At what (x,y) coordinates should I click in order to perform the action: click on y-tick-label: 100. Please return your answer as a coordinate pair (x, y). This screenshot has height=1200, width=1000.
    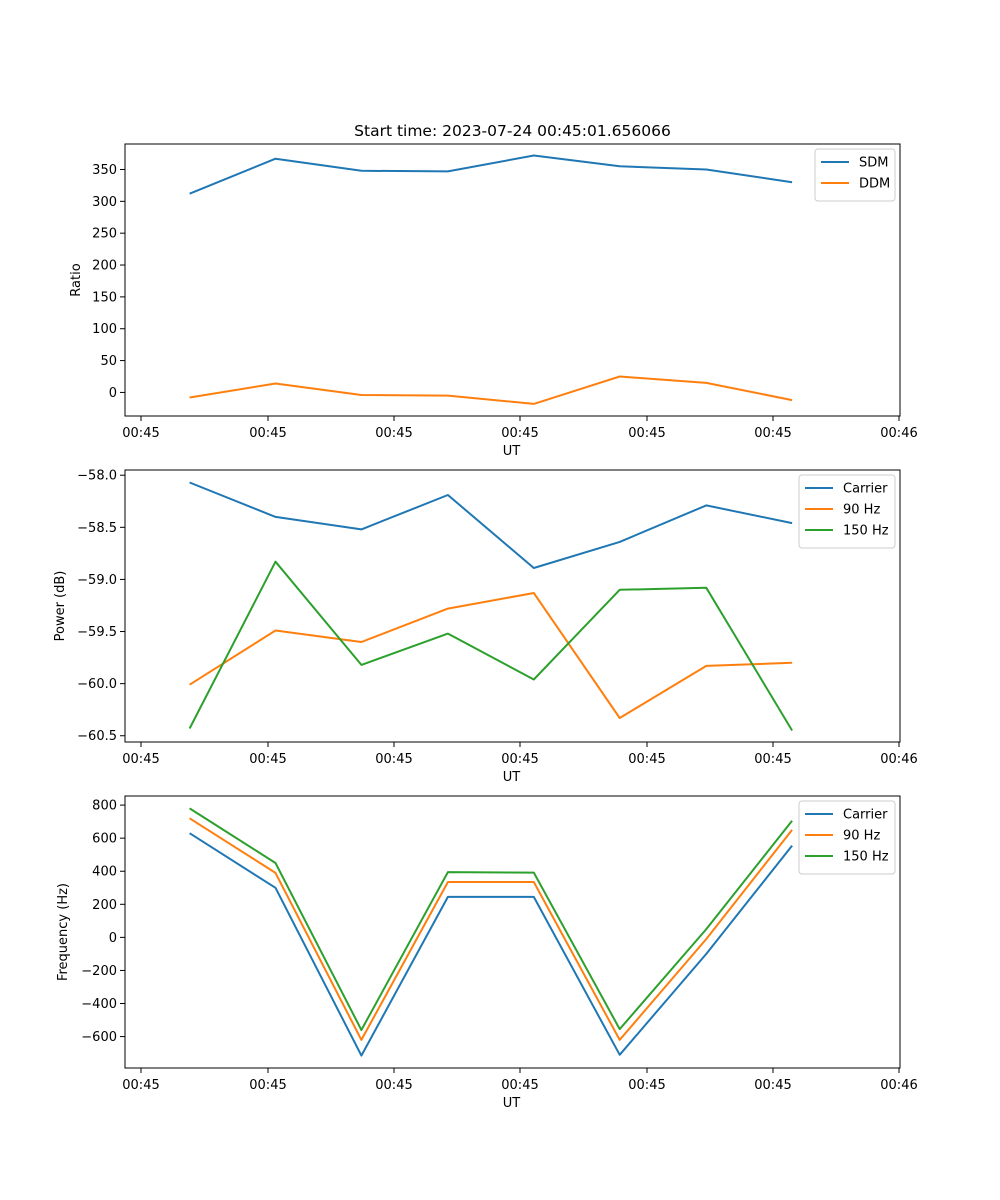
    Looking at the image, I should click on (104, 329).